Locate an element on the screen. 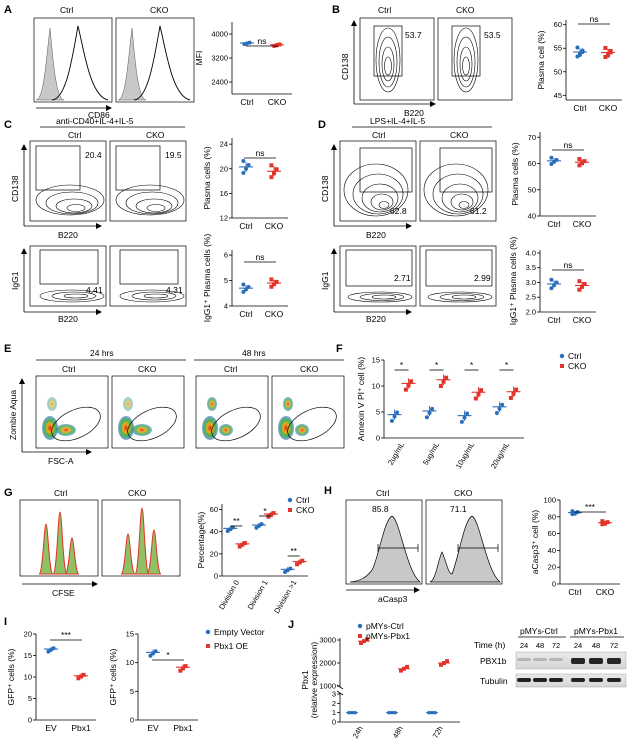  legend-ctrl: Ctrl is located at coordinates (574, 356).